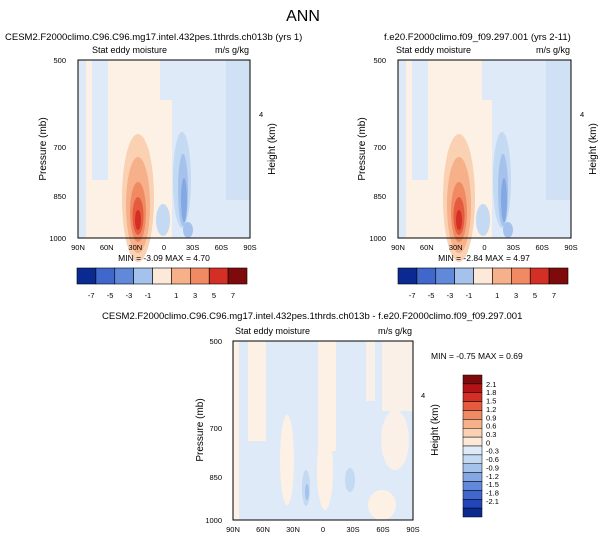 The image size is (606, 538). I want to click on panel-1-y-tick-500: 500, so click(59, 60).